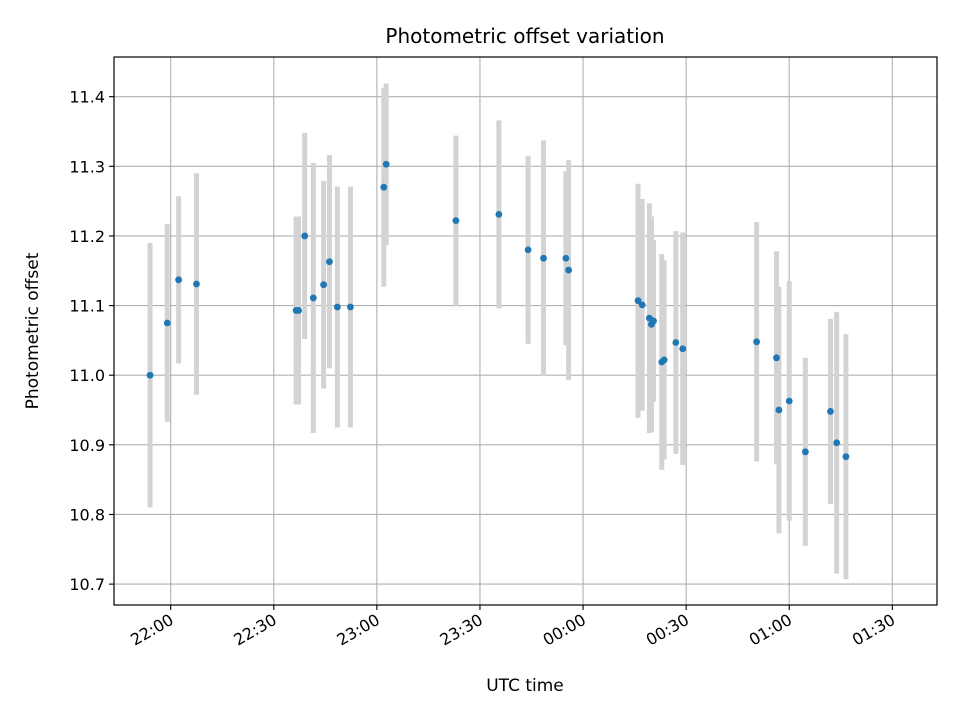 The width and height of the screenshot is (960, 720). I want to click on x-tick-label: 01:00, so click(770, 630).